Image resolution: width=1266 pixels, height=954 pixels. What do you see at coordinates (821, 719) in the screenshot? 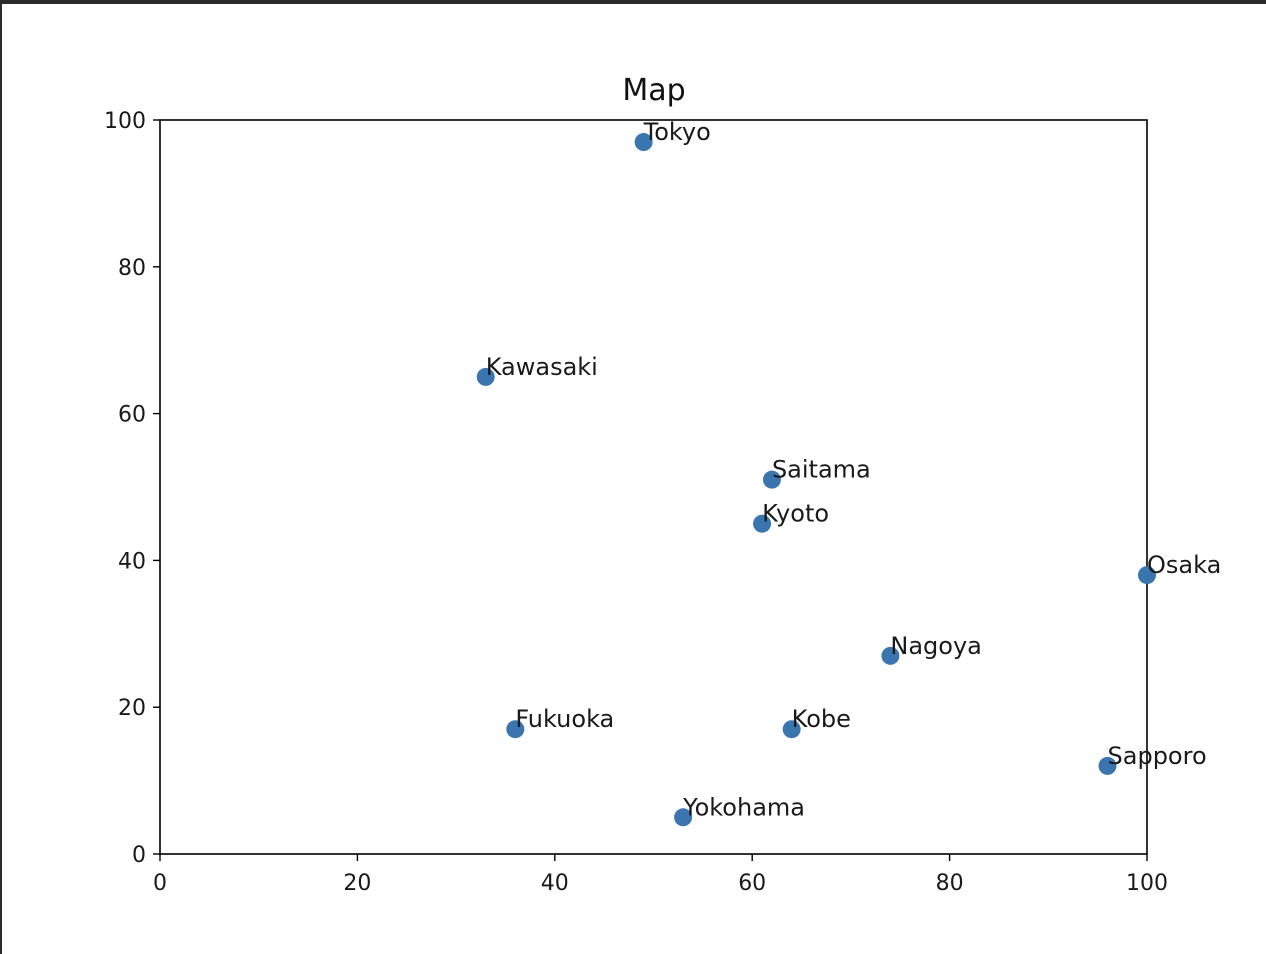
I see `point-label: Kobe` at bounding box center [821, 719].